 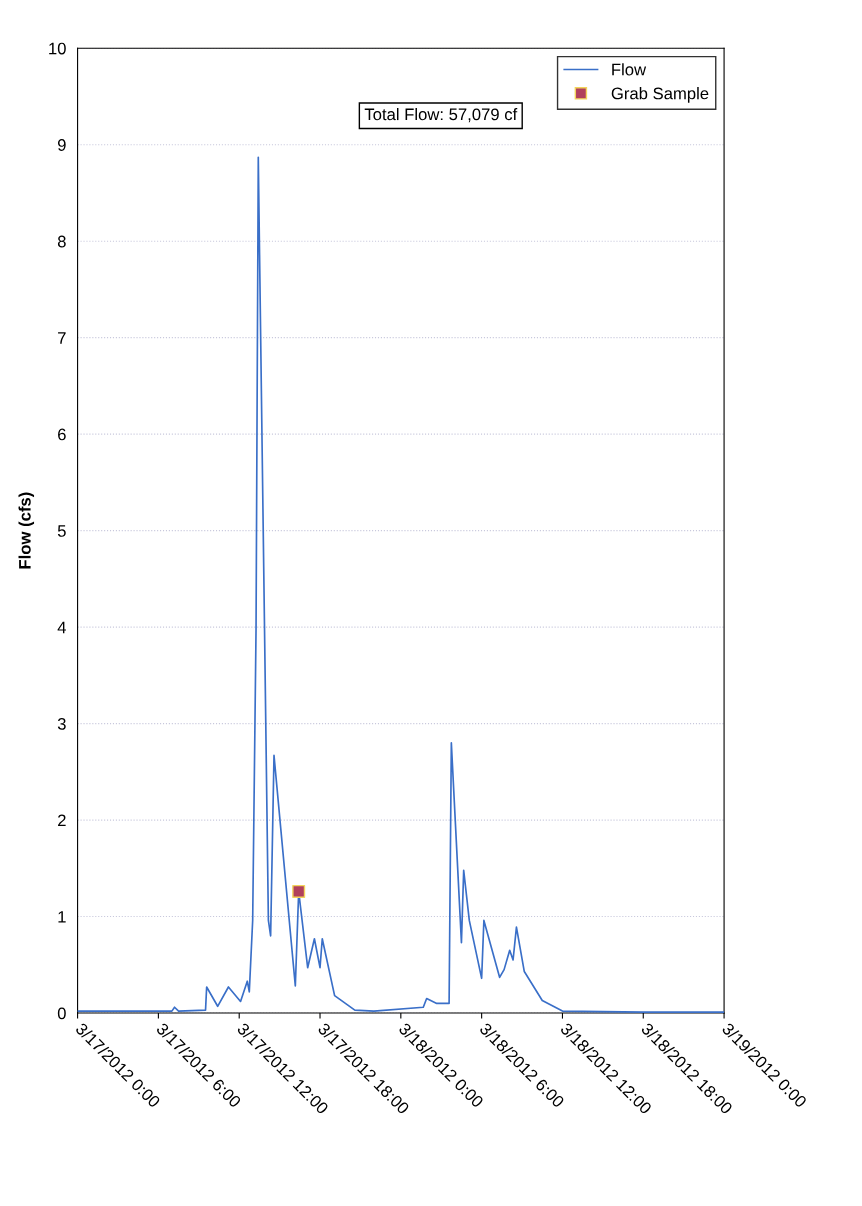 I want to click on y-tick-label: 2, so click(x=62, y=820).